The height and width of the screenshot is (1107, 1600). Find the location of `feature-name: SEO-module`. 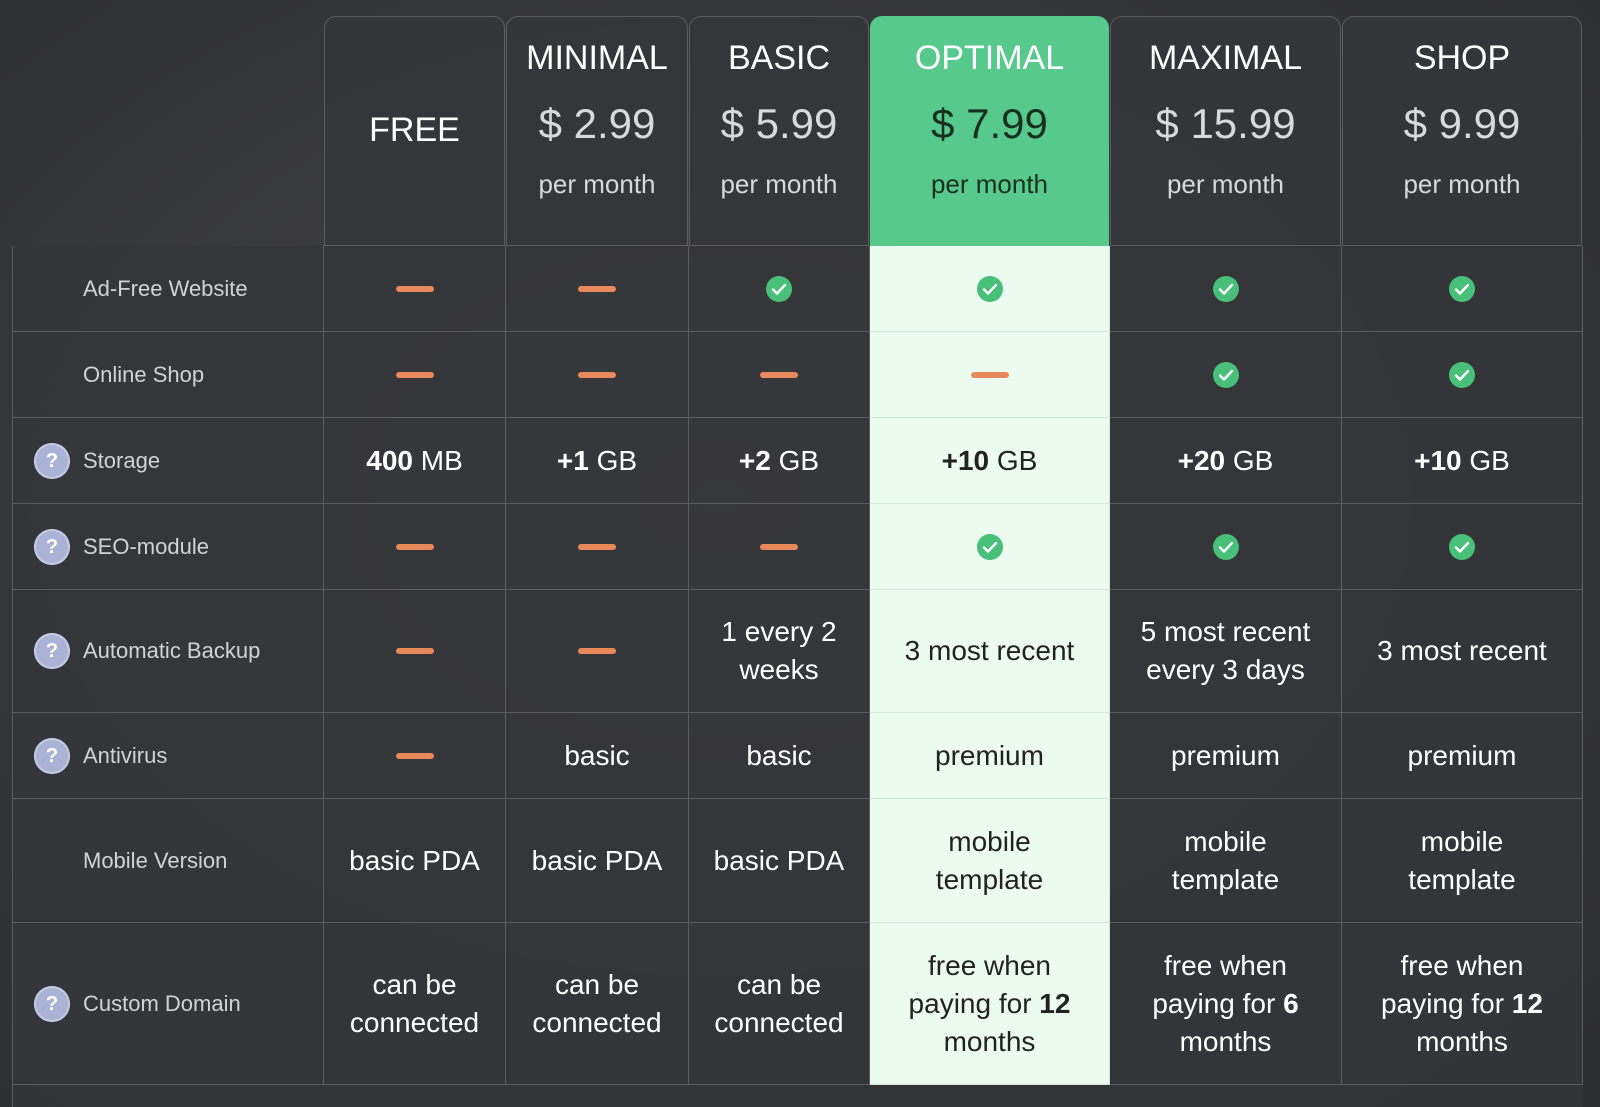

feature-name: SEO-module is located at coordinates (146, 546).